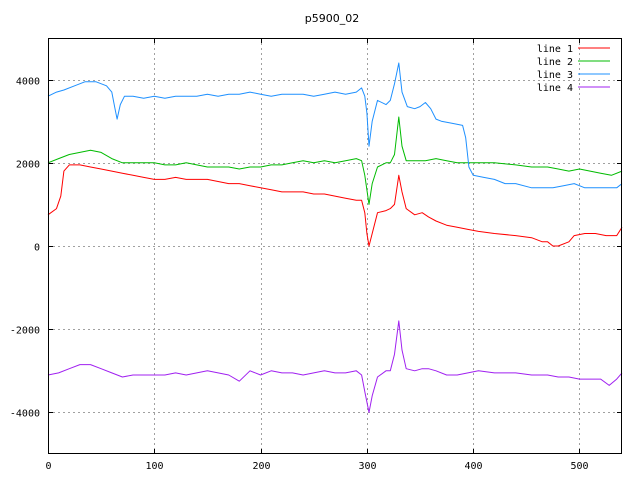  I want to click on legend-label: line 2, so click(555, 62).